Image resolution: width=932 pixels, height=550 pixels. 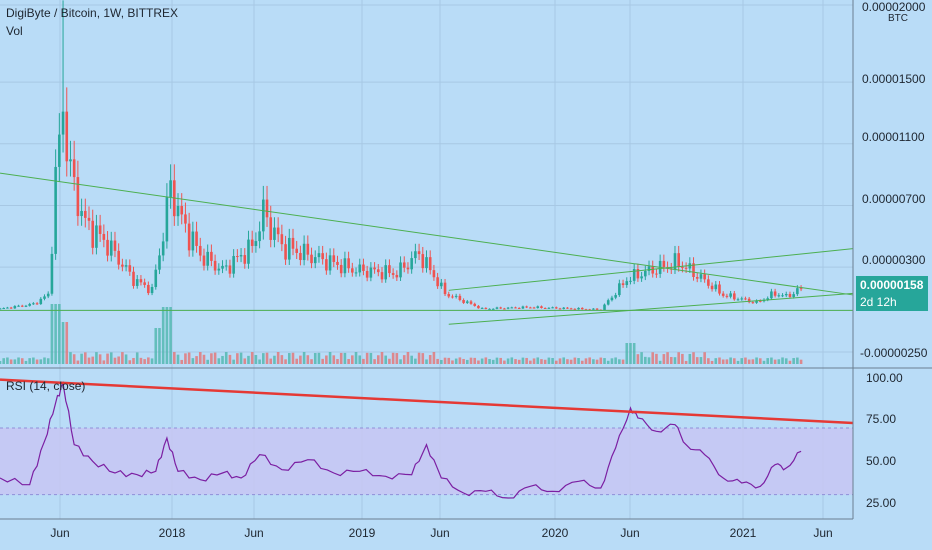 I want to click on price-tick: 0.00001100, so click(x=893, y=137).